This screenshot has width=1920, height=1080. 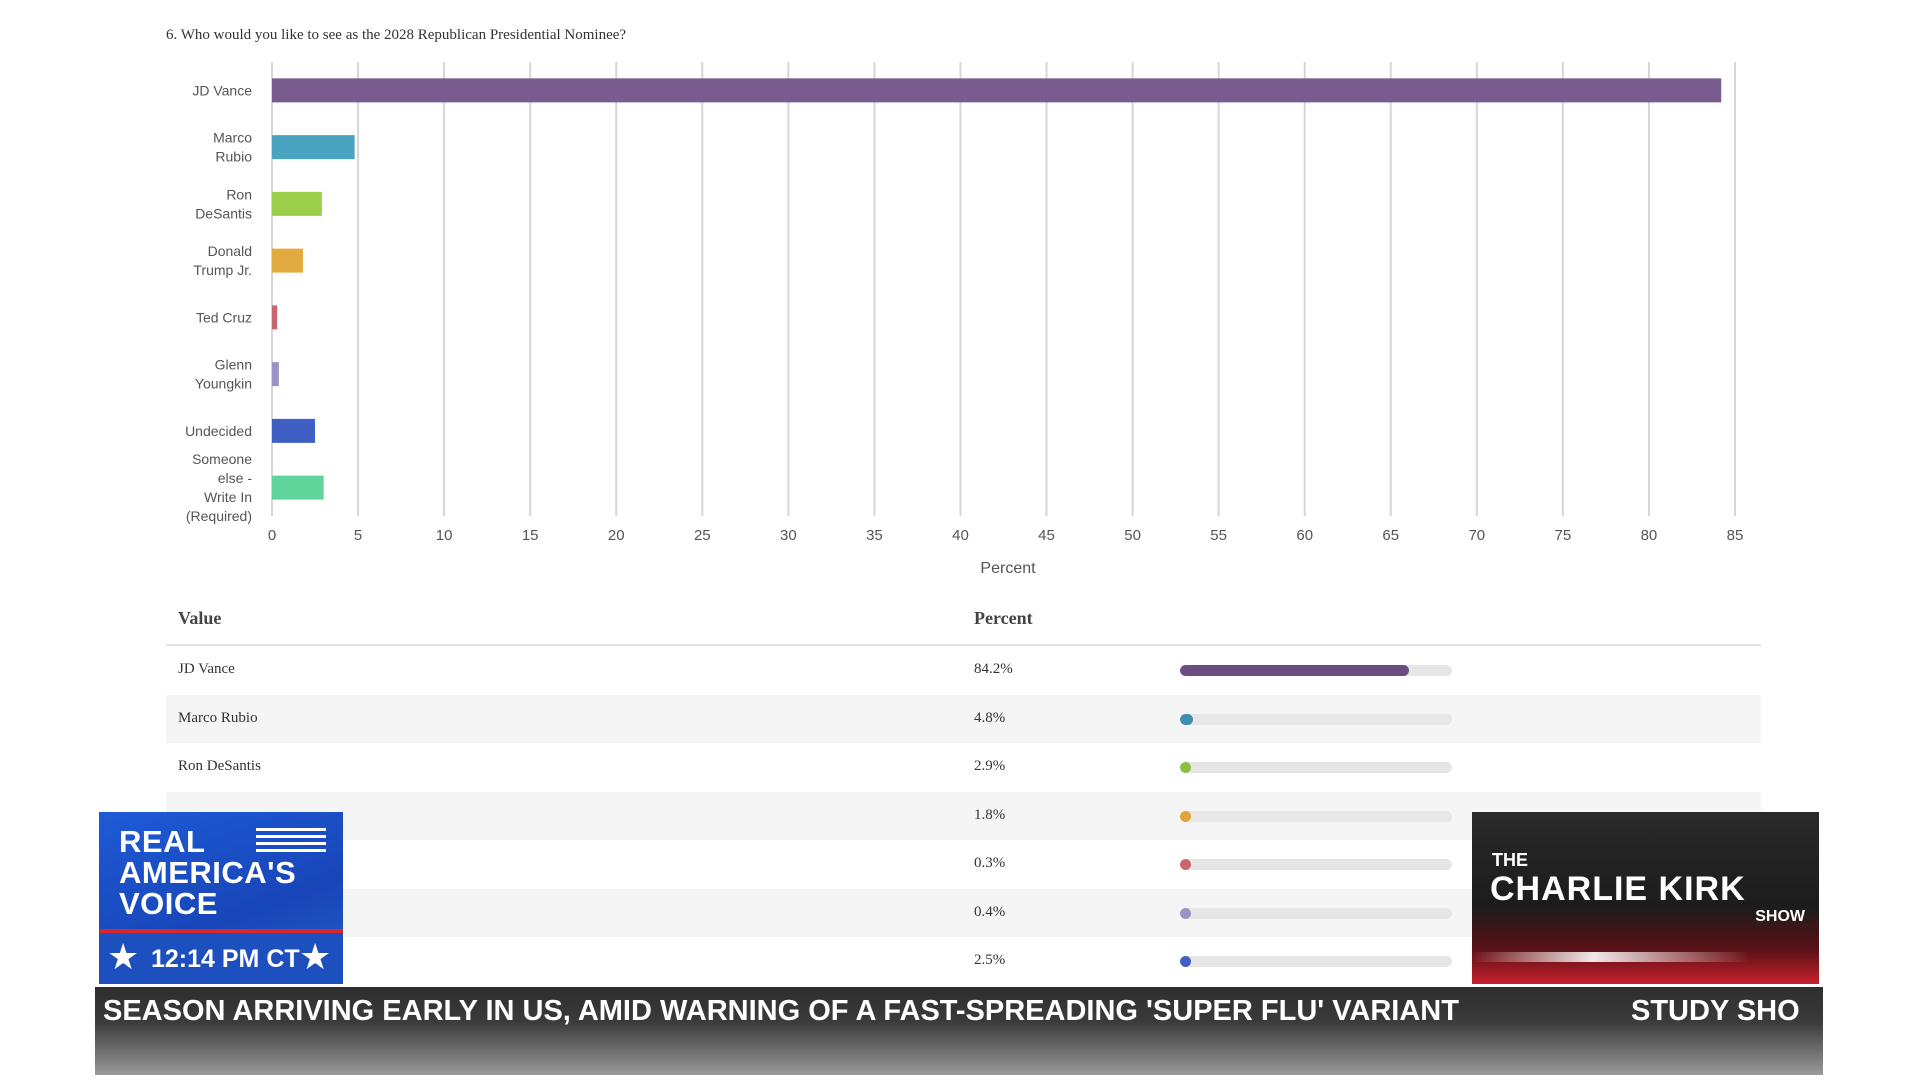 What do you see at coordinates (358, 535) in the screenshot?
I see `x-tick-label: 5` at bounding box center [358, 535].